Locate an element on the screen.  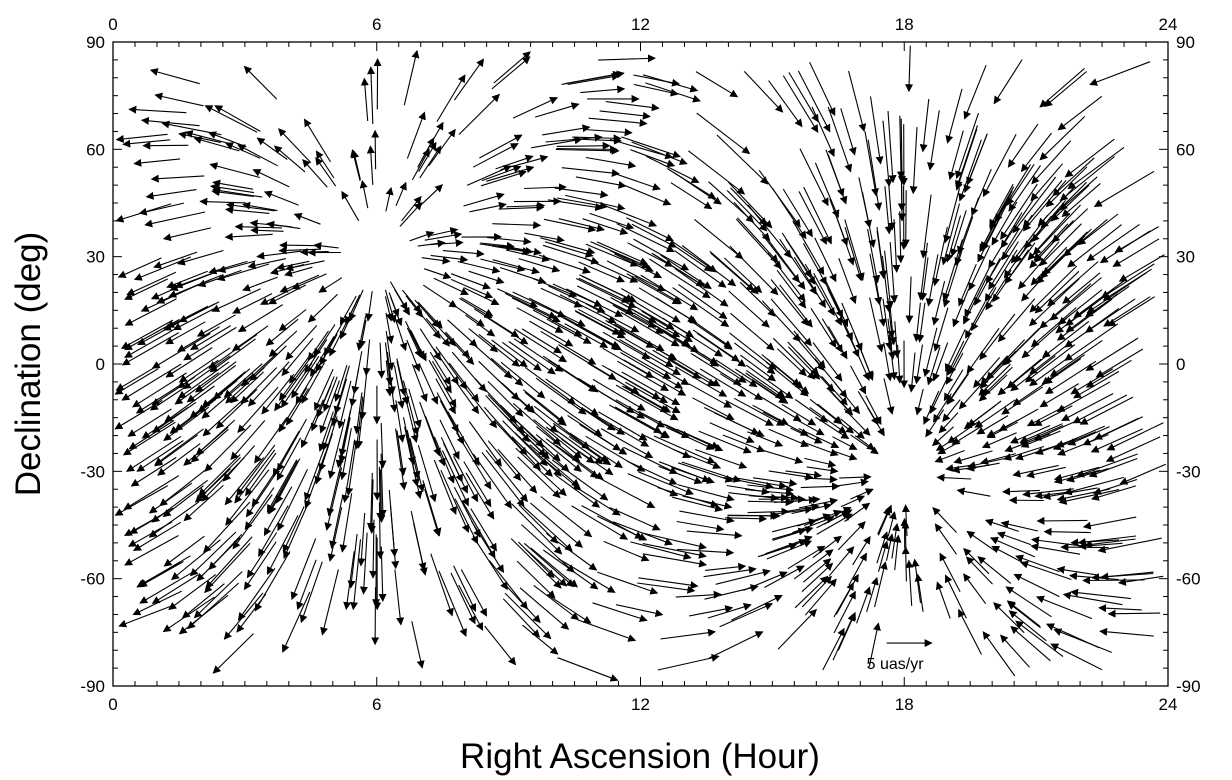
x-tick-label-top: 12 is located at coordinates (640, 24).